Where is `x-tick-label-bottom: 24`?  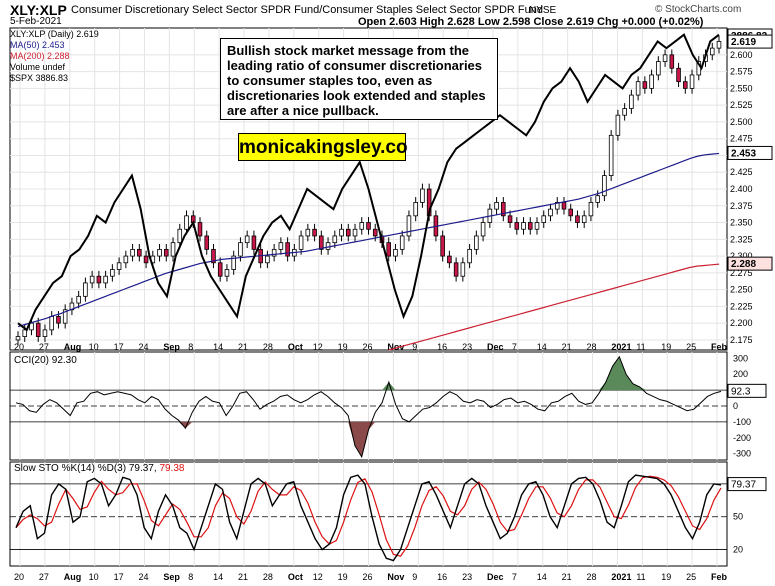
x-tick-label-bottom: 24 is located at coordinates (143, 577).